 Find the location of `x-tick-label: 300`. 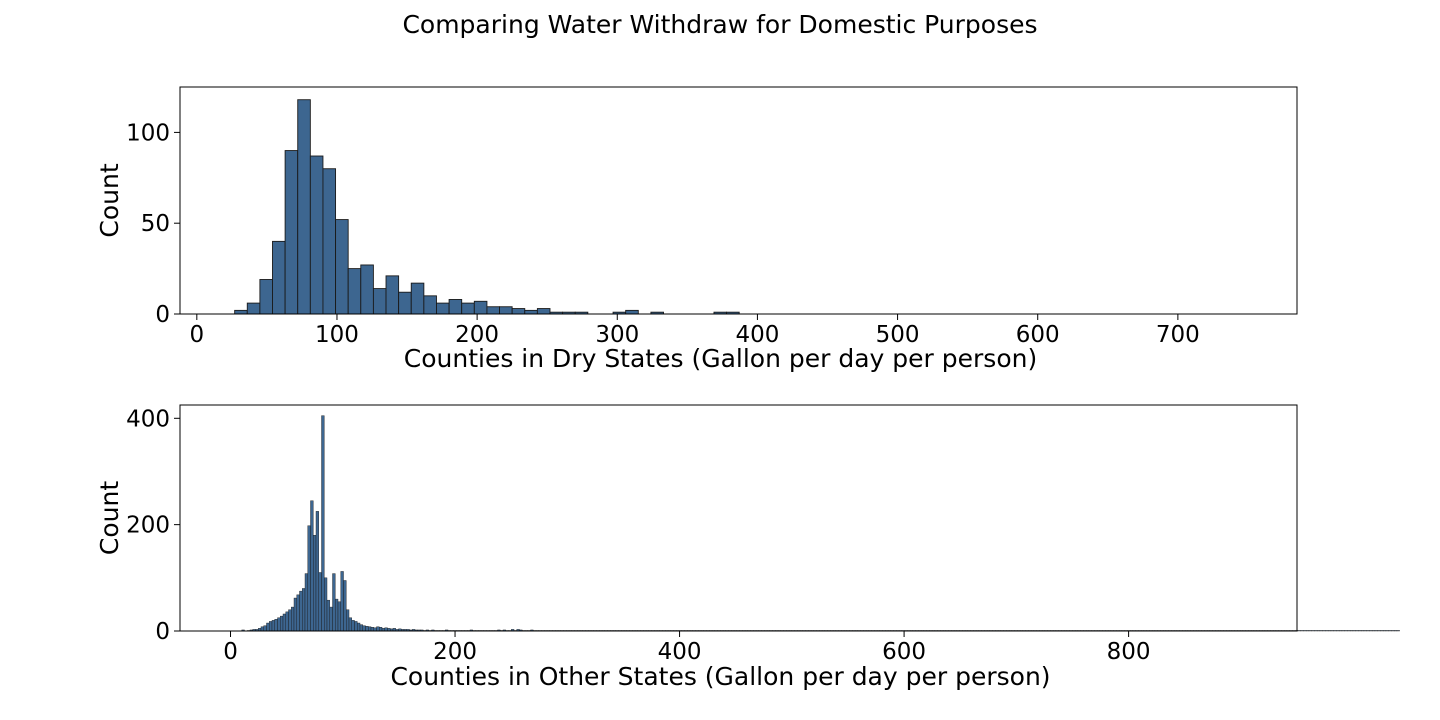

x-tick-label: 300 is located at coordinates (617, 335).